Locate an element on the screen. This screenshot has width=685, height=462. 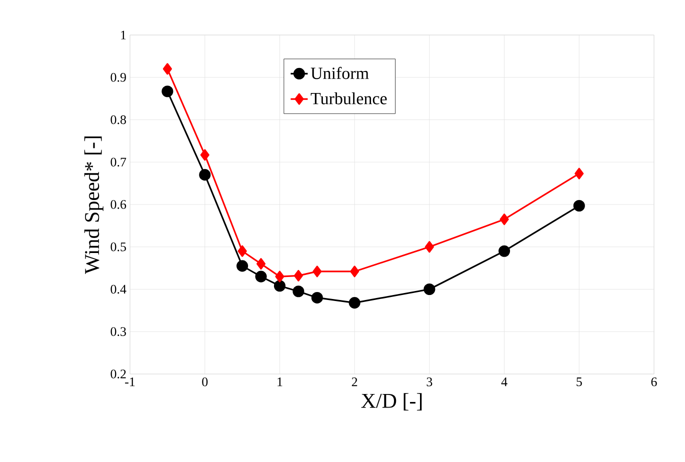
x-axis-title: X/D [-] is located at coordinates (391, 402).